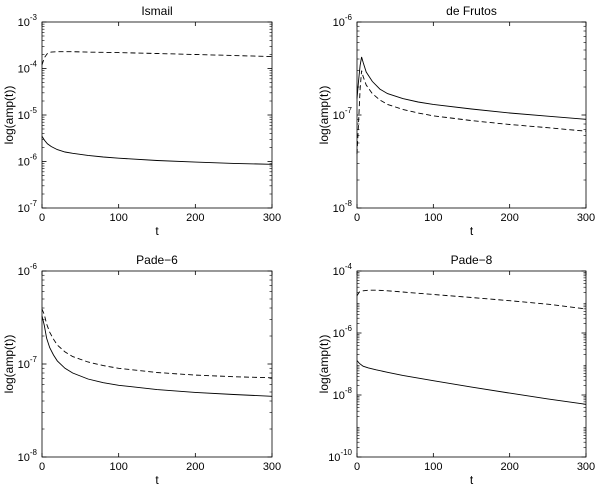  I want to click on plot-title: de Frutos, so click(471, 11).